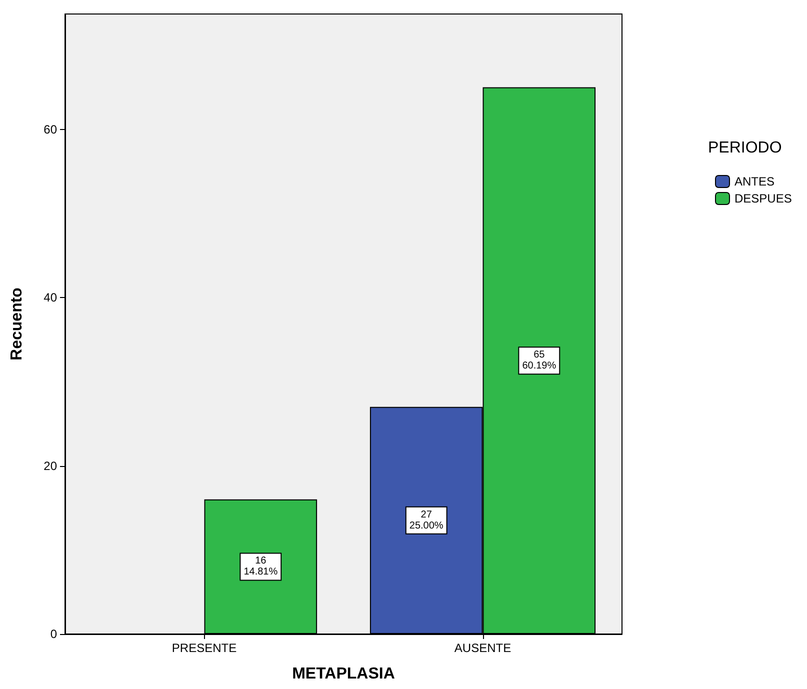  I want to click on x-tick-label: AUSENTE, so click(483, 648).